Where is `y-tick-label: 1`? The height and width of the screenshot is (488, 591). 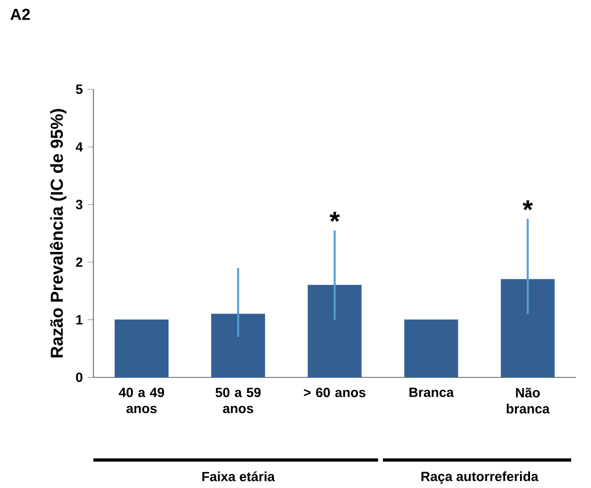 y-tick-label: 1 is located at coordinates (79, 319).